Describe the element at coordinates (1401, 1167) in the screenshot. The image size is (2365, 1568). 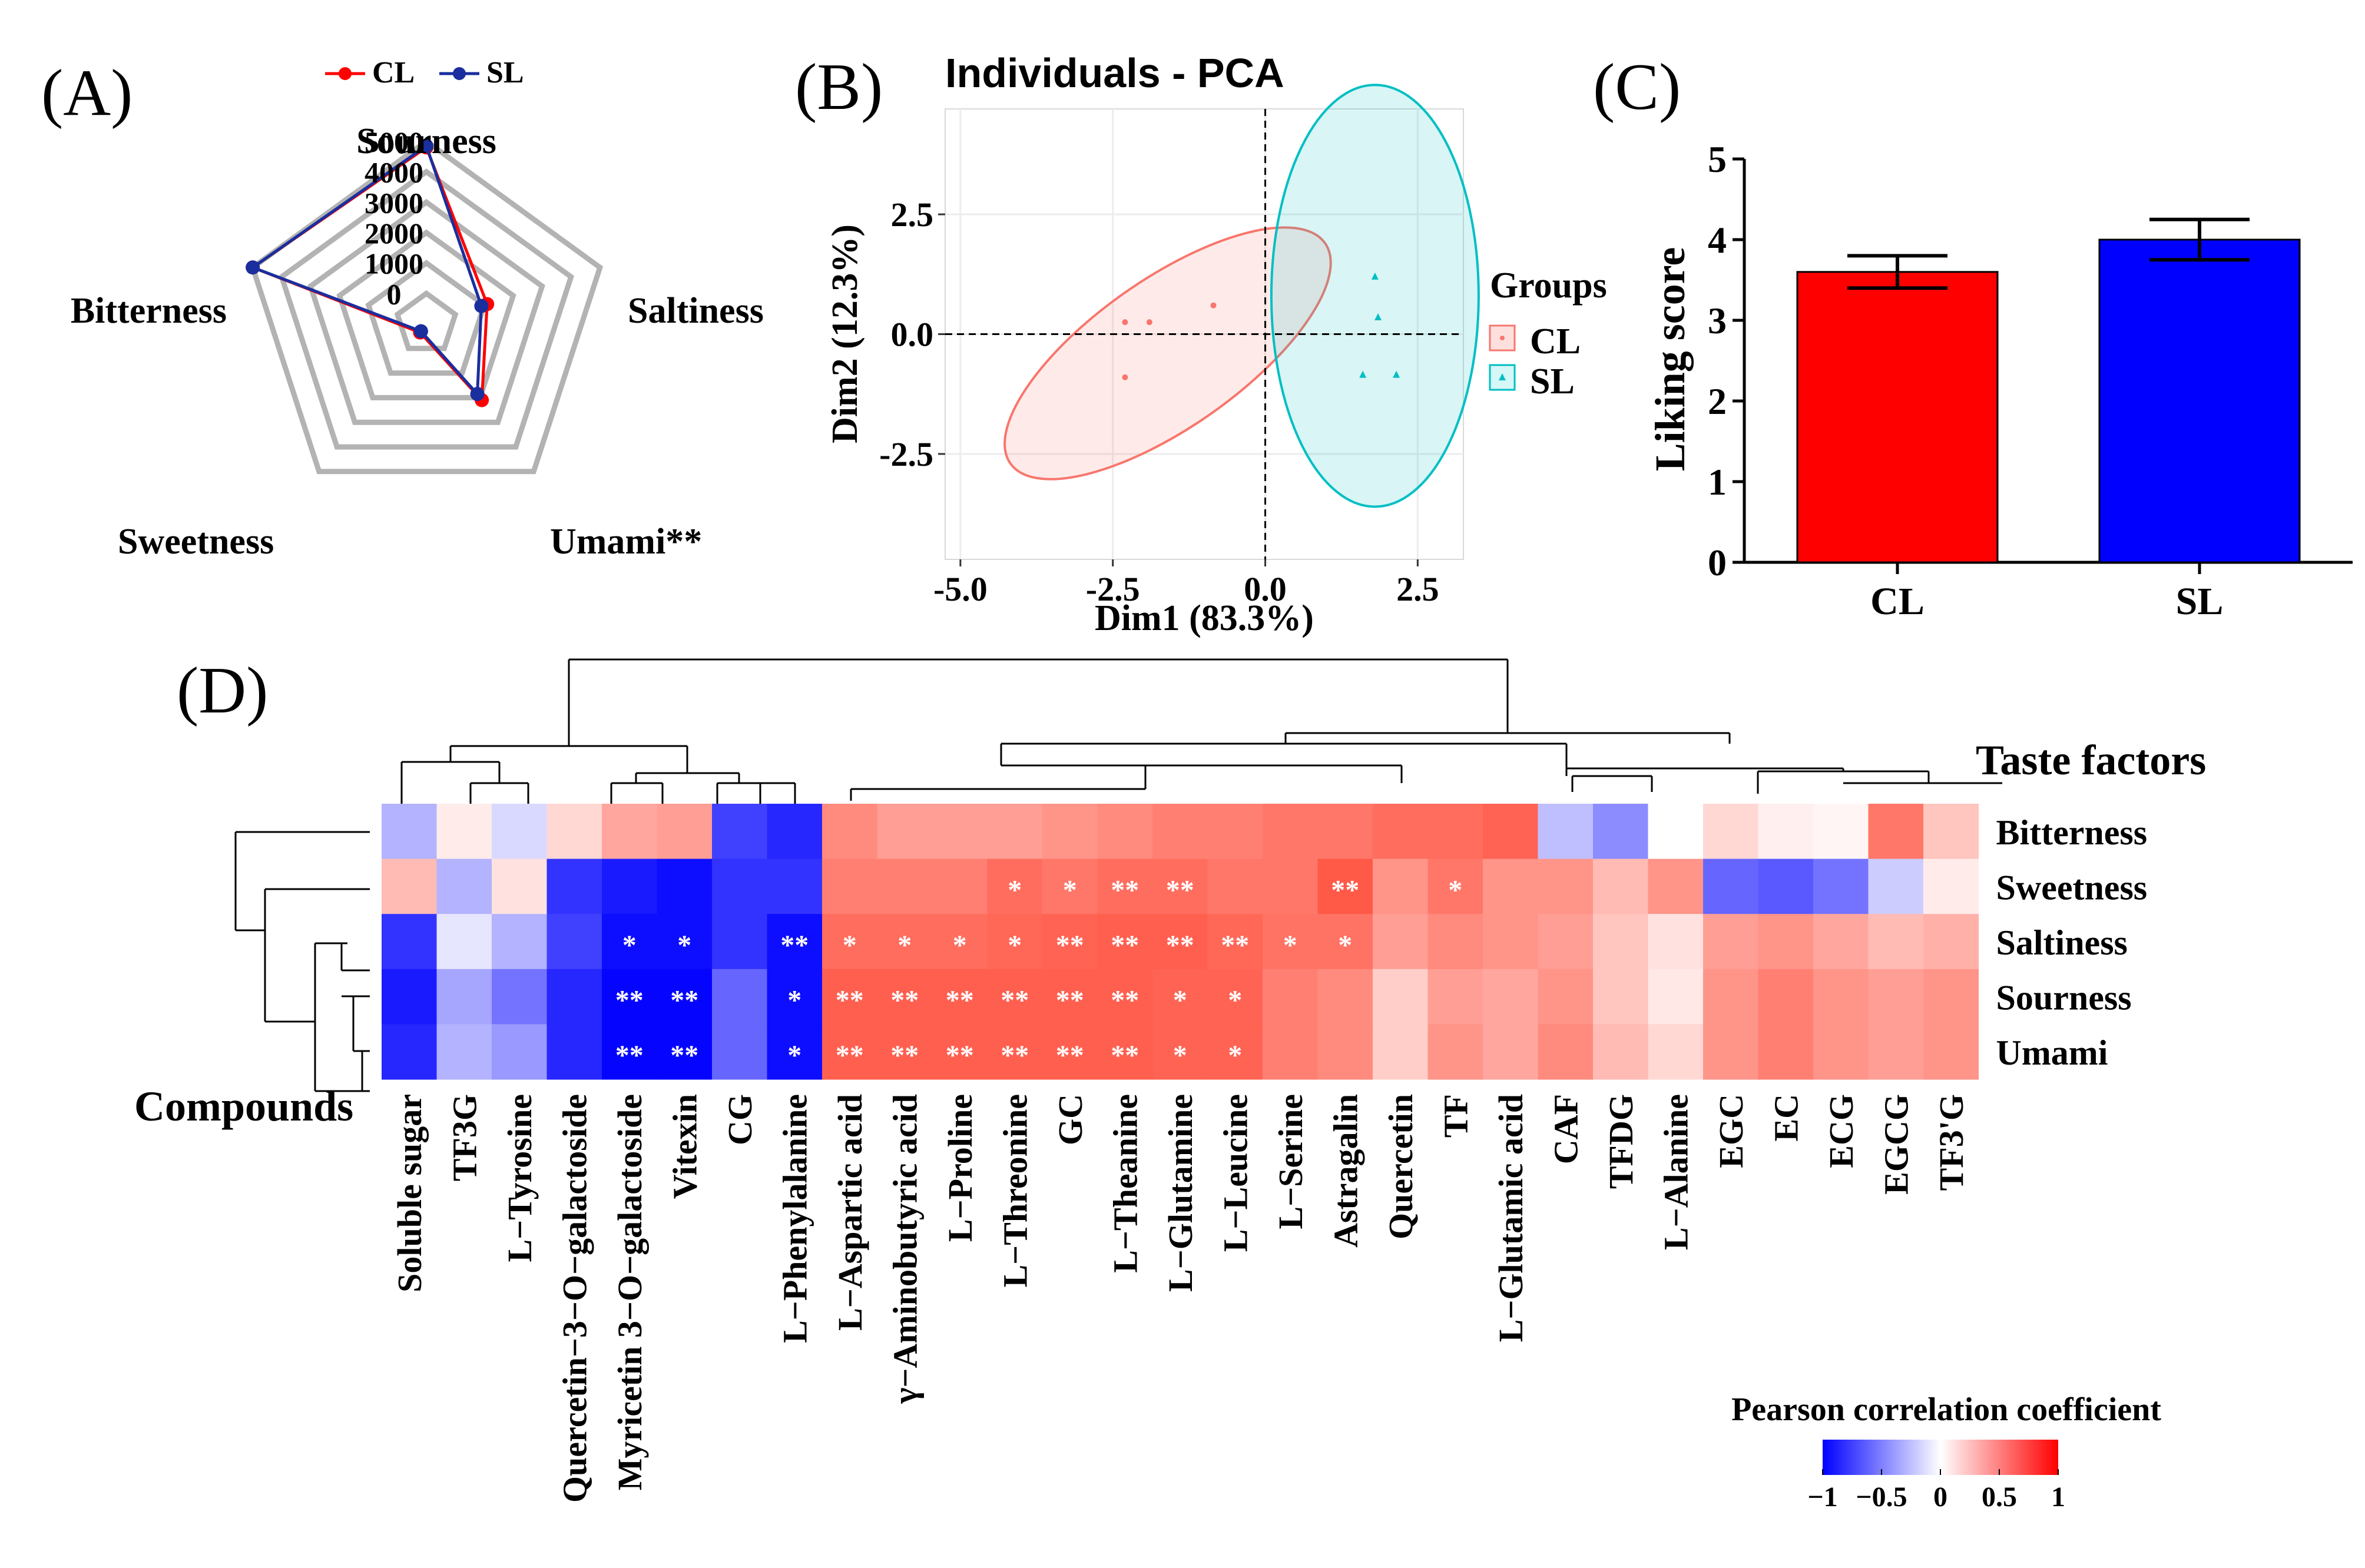
I see `heatmap-column-label: Quercetin` at that location.